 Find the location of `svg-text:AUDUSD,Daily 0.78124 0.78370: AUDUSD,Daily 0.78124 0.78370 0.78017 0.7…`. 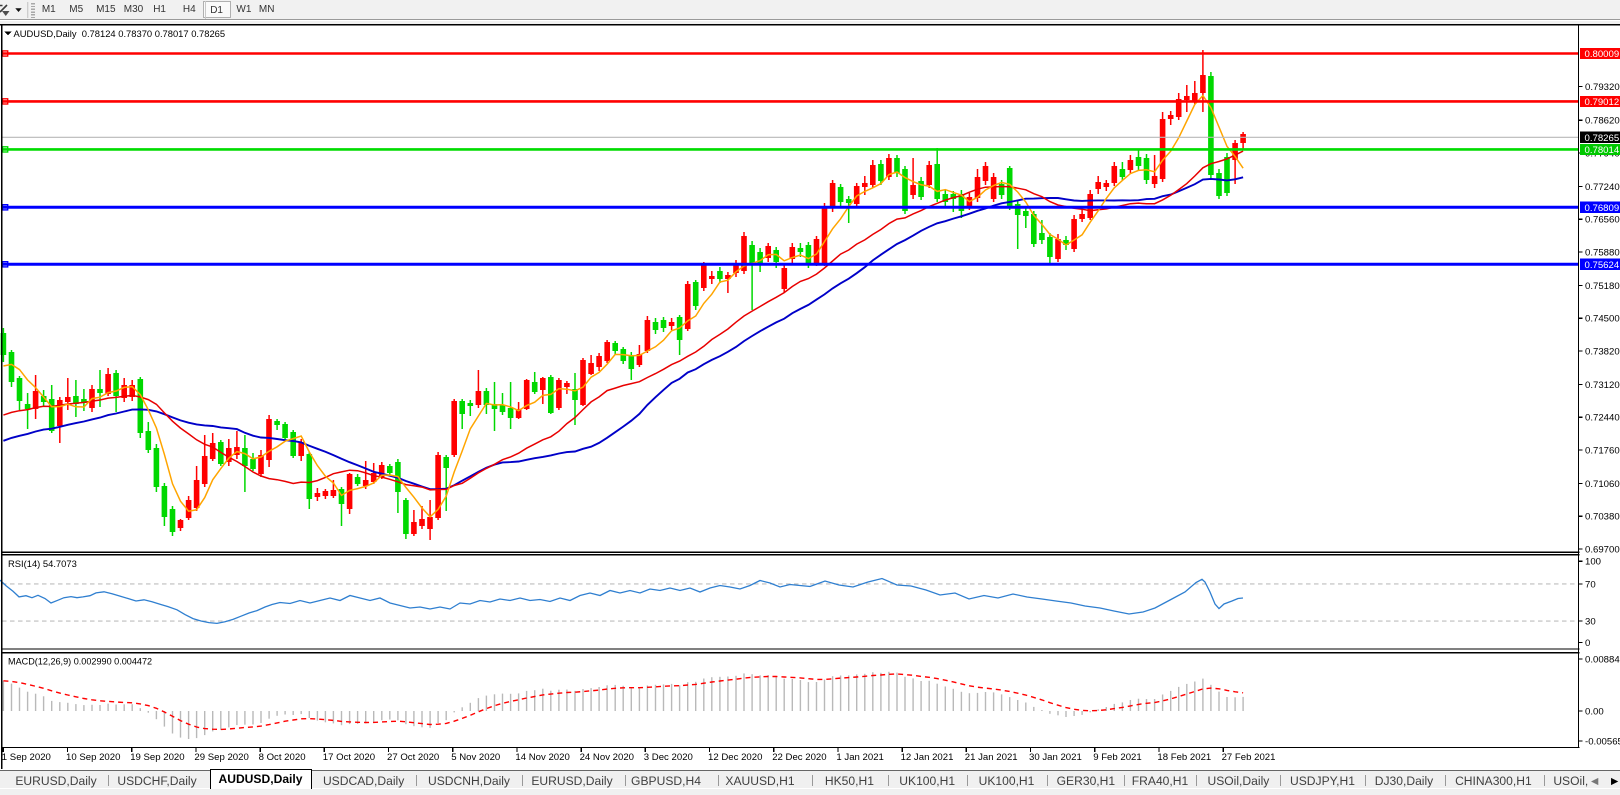

svg-text:AUDUSD,Daily 0.78124 0.78370: AUDUSD,Daily 0.78124 0.78370 0.78017 0.7… is located at coordinates (120, 33).